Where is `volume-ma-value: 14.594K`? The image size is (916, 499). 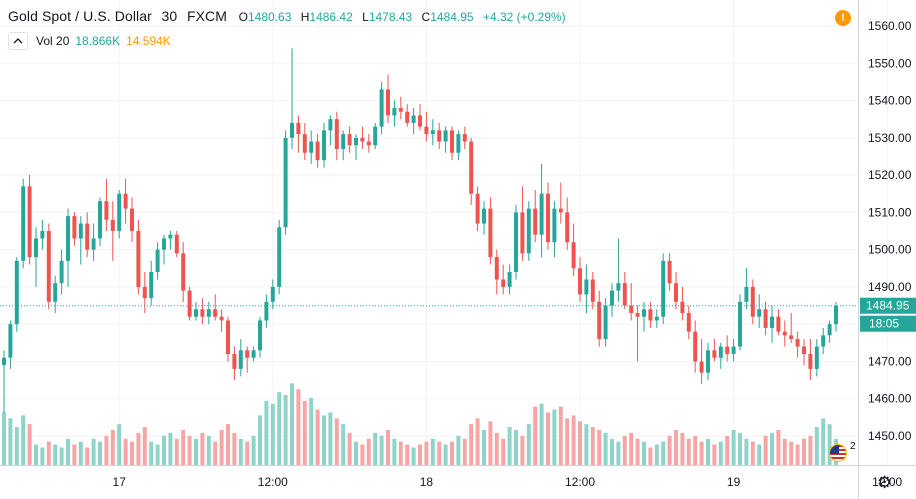
volume-ma-value: 14.594K is located at coordinates (148, 41).